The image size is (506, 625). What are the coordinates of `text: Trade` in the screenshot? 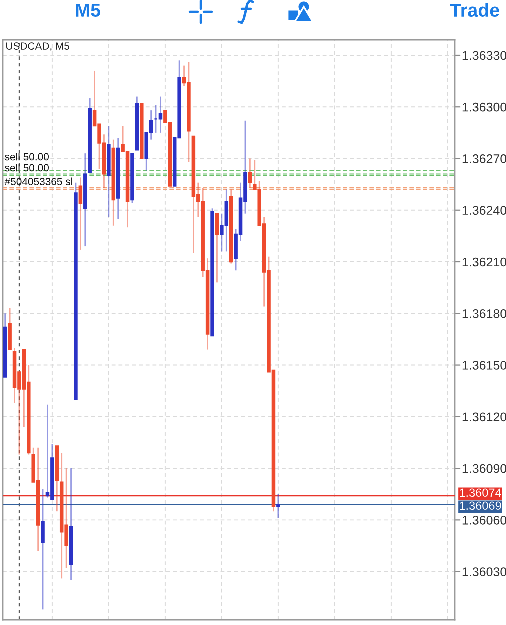 It's located at (475, 10).